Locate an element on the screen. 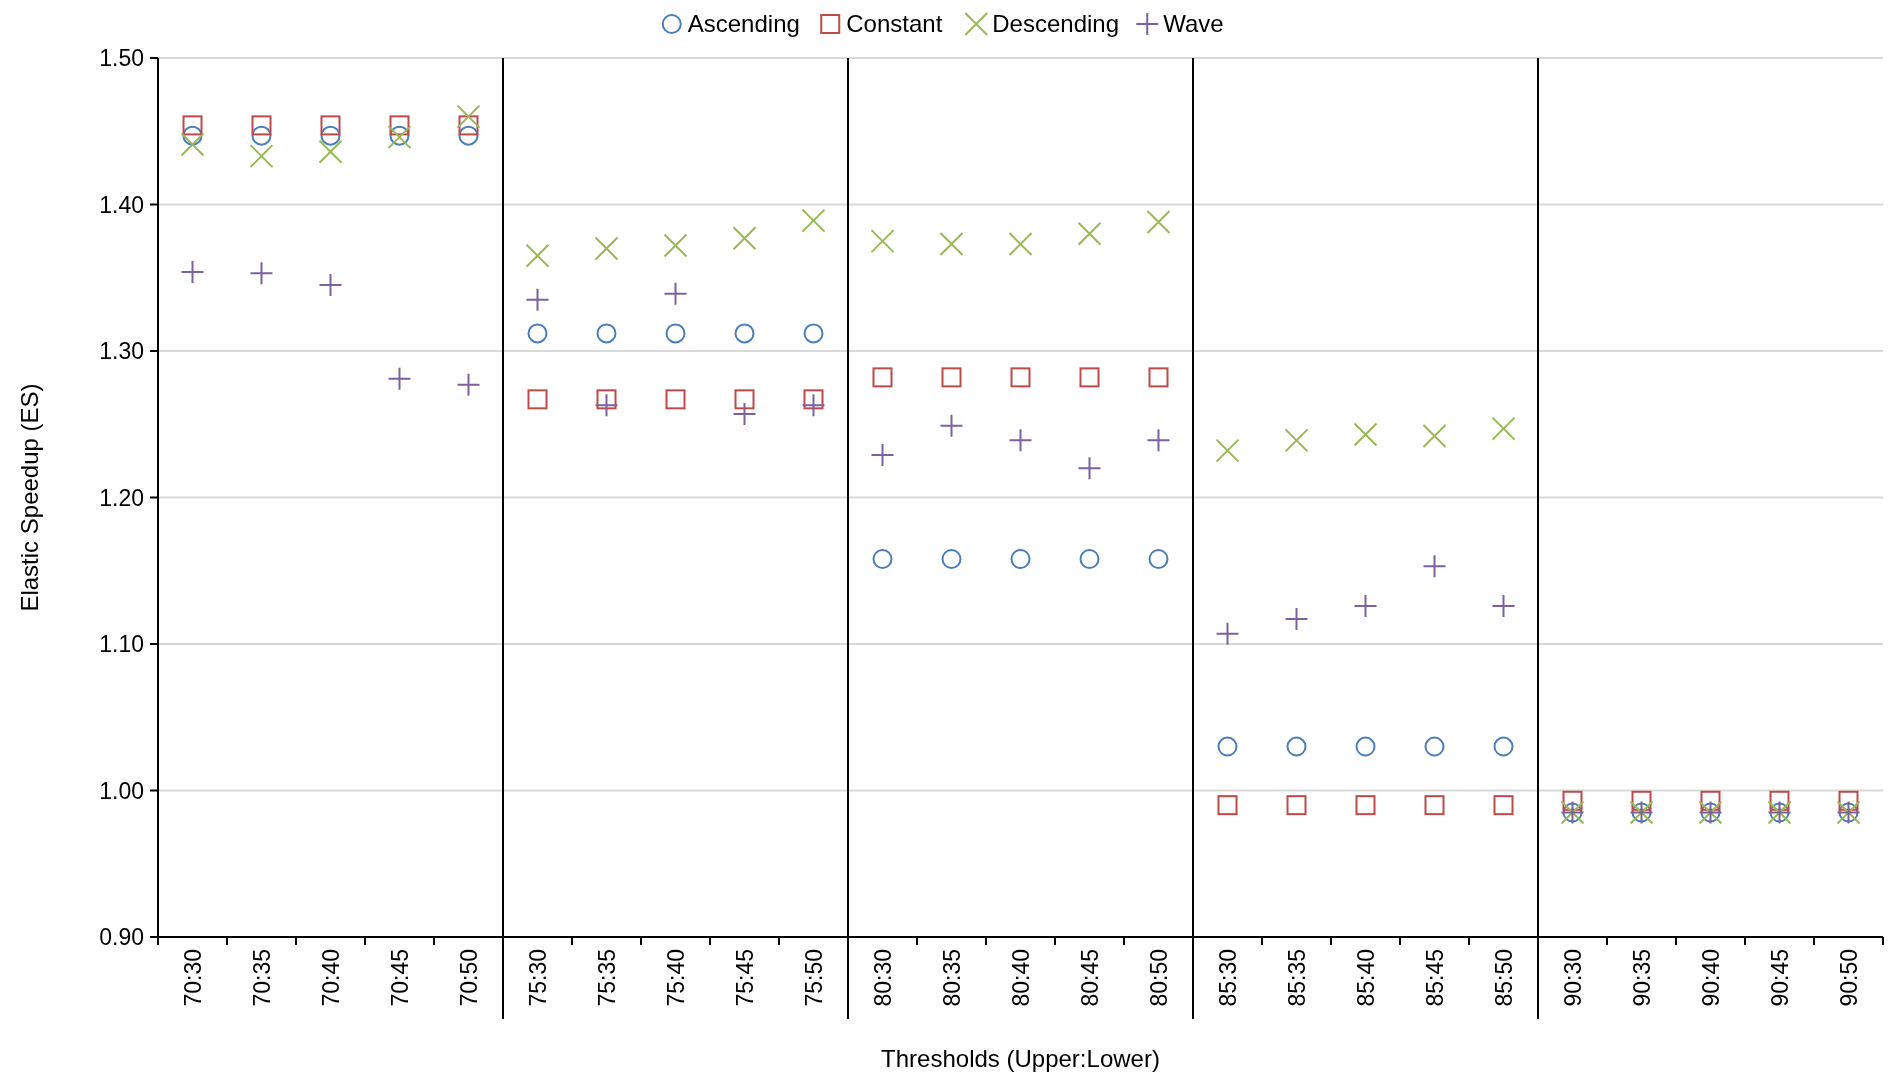 This screenshot has height=1081, width=1895. x-tick-label: 70:45 is located at coordinates (399, 978).